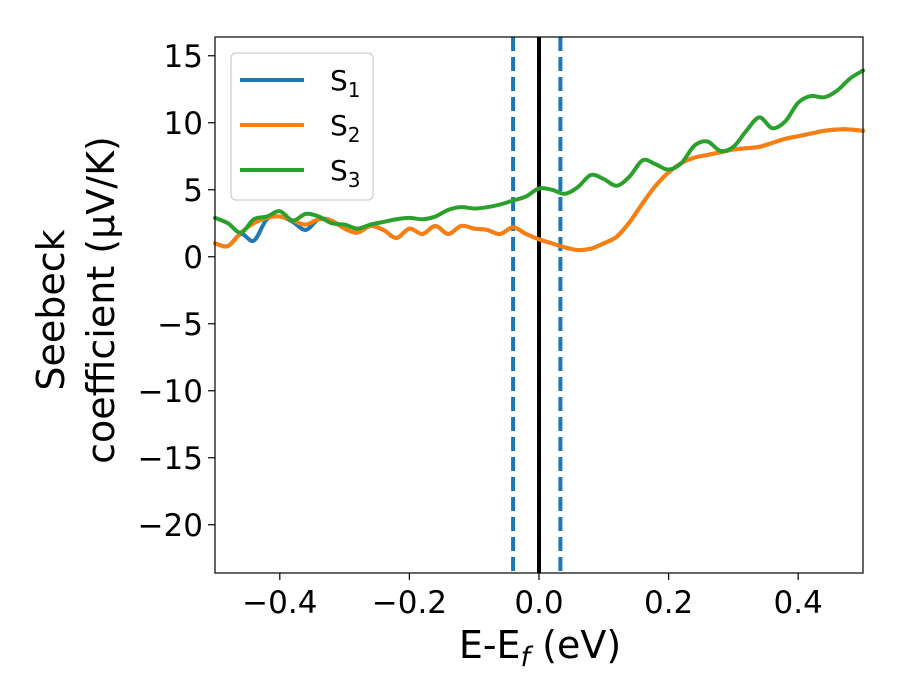 Image resolution: width=900 pixels, height=700 pixels. I want to click on y-tick-label: −10, so click(170, 392).